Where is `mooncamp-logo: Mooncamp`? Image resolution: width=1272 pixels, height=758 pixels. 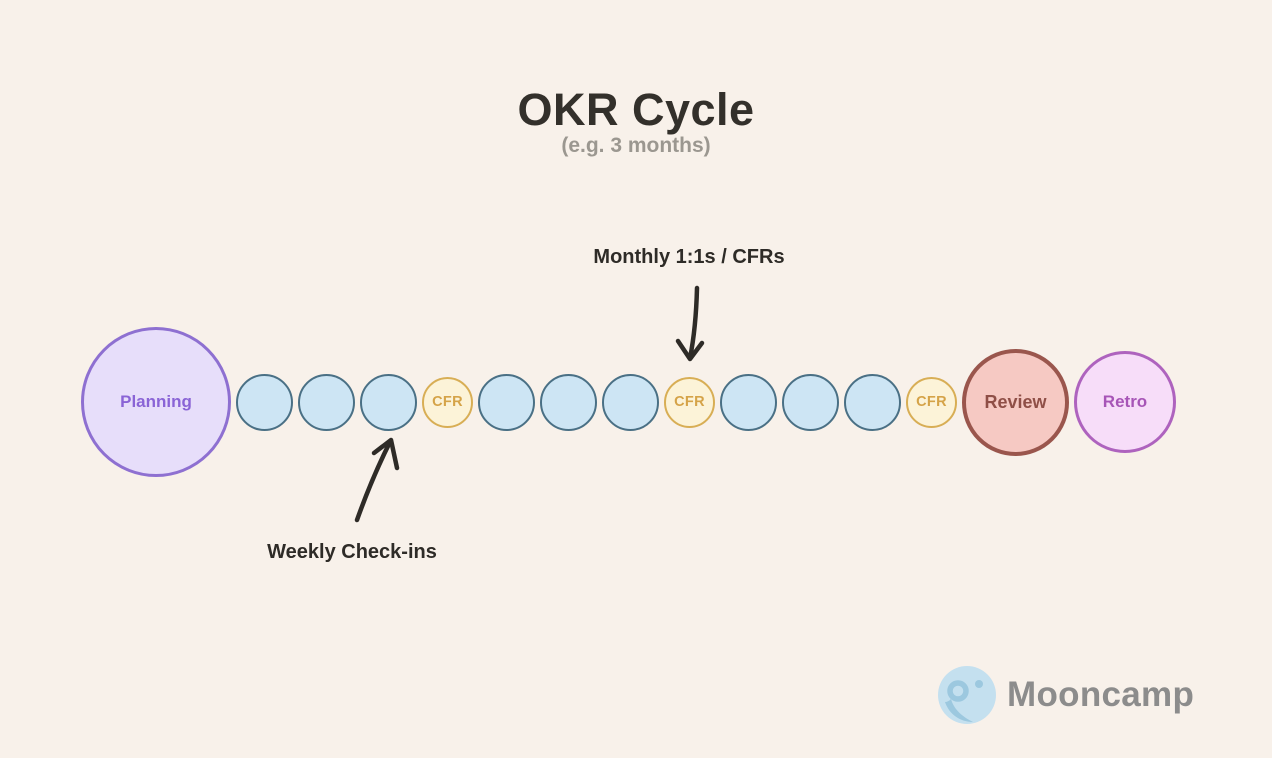 mooncamp-logo: Mooncamp is located at coordinates (1066, 695).